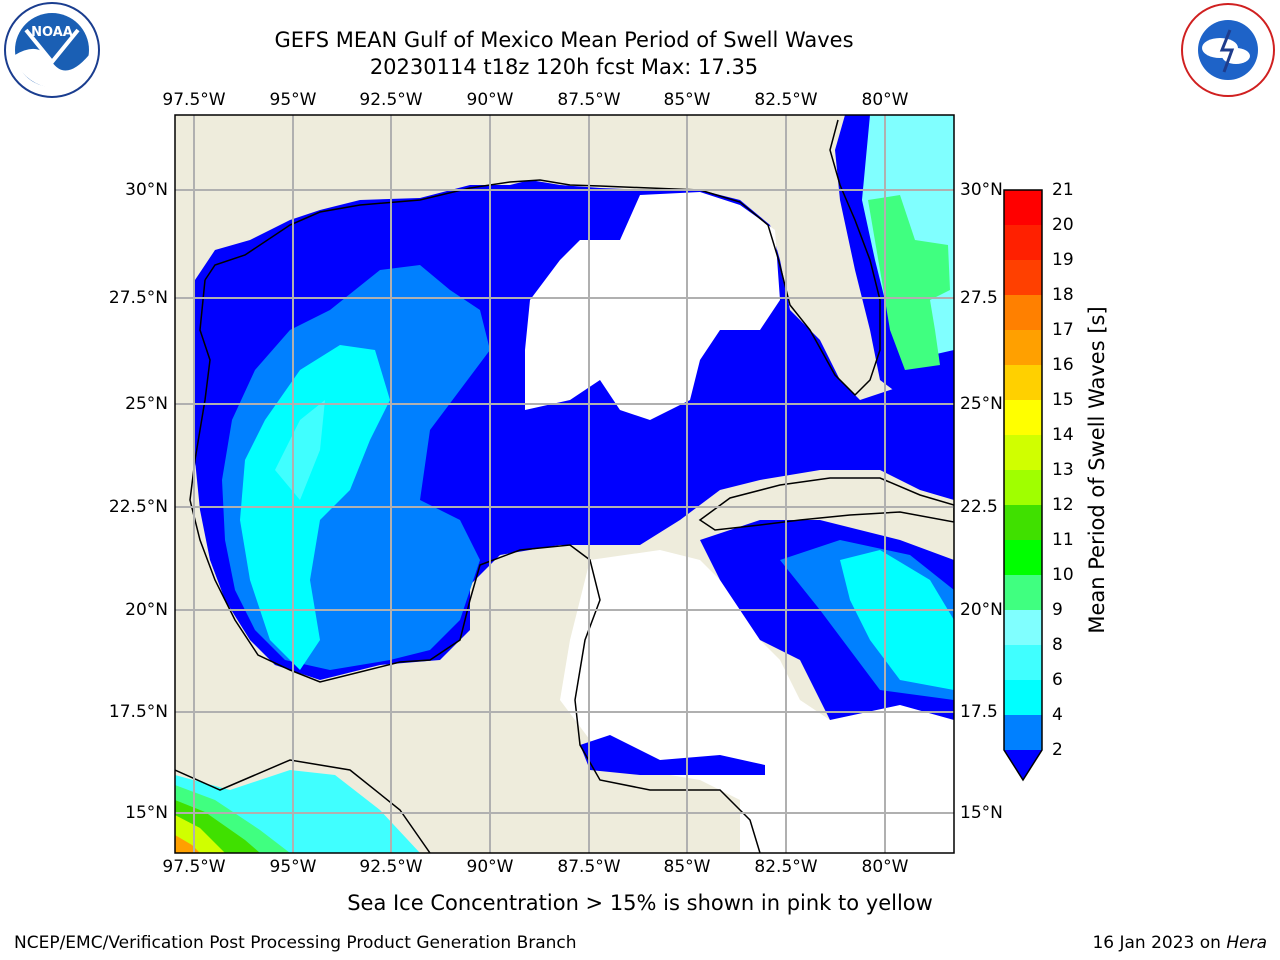 This screenshot has width=1280, height=960. Describe the element at coordinates (564, 67) in the screenshot. I see `map-subtitle: 20230114 t18z 120h fcst Max: 17.35` at that location.